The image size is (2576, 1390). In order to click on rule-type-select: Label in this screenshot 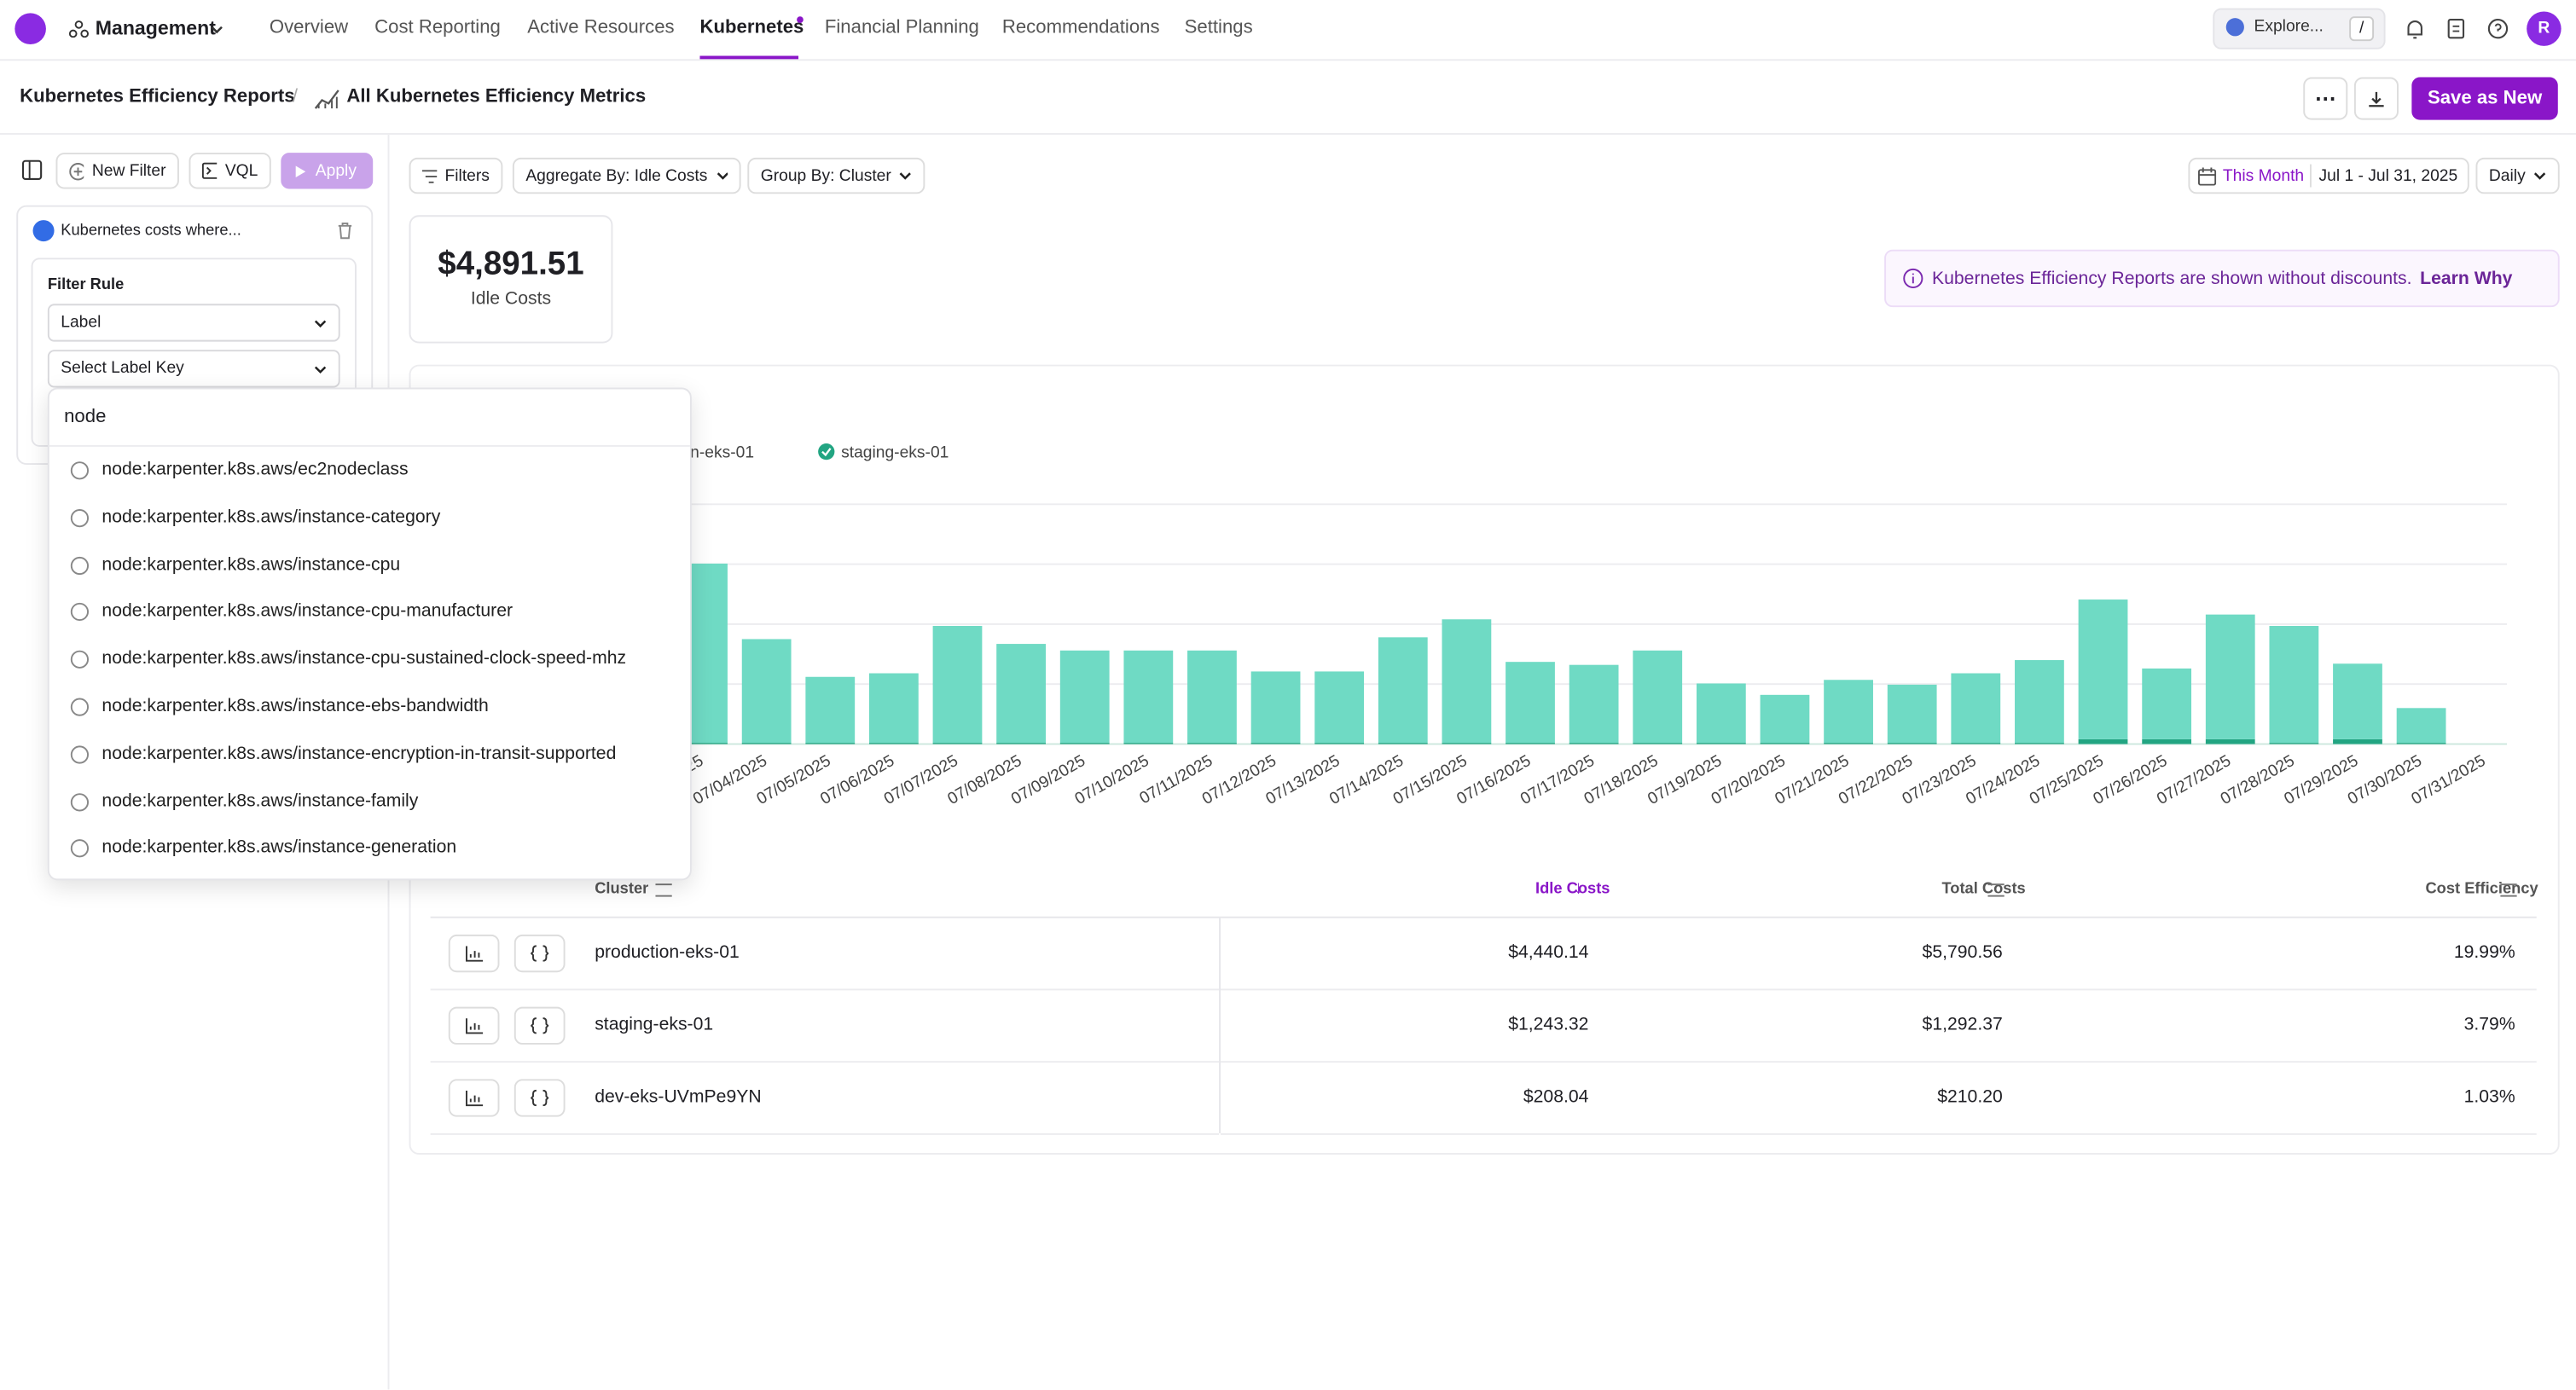, I will do `click(193, 323)`.